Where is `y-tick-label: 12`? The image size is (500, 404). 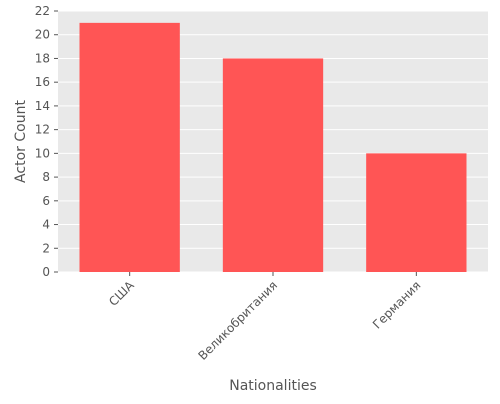 y-tick-label: 12 is located at coordinates (42, 130).